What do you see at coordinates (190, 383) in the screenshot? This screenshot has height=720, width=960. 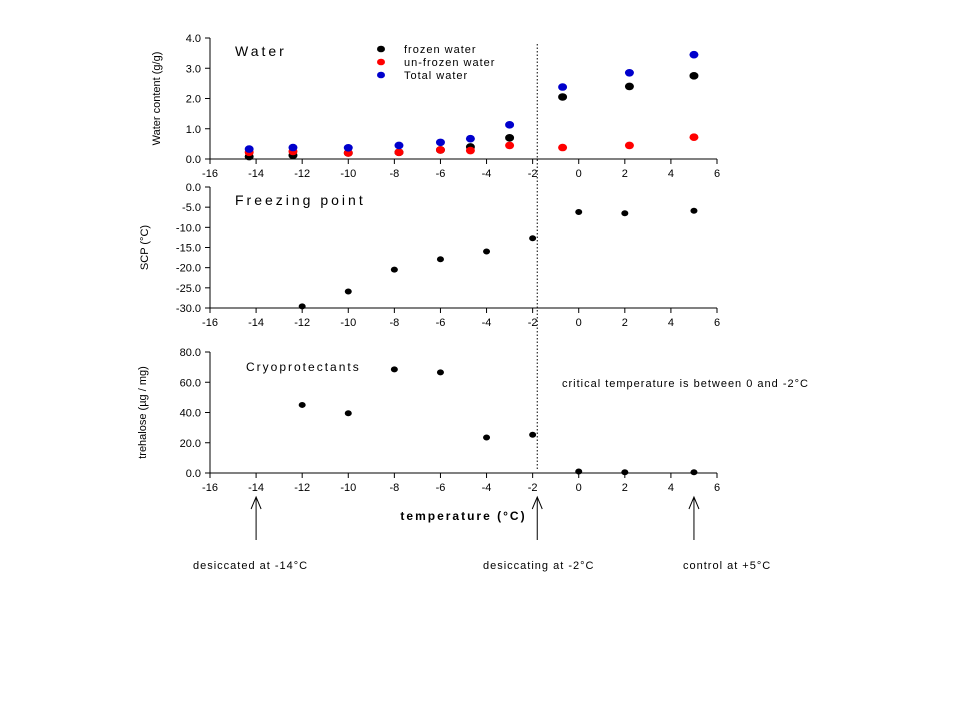 I see `y-tick-label: 60.0` at bounding box center [190, 383].